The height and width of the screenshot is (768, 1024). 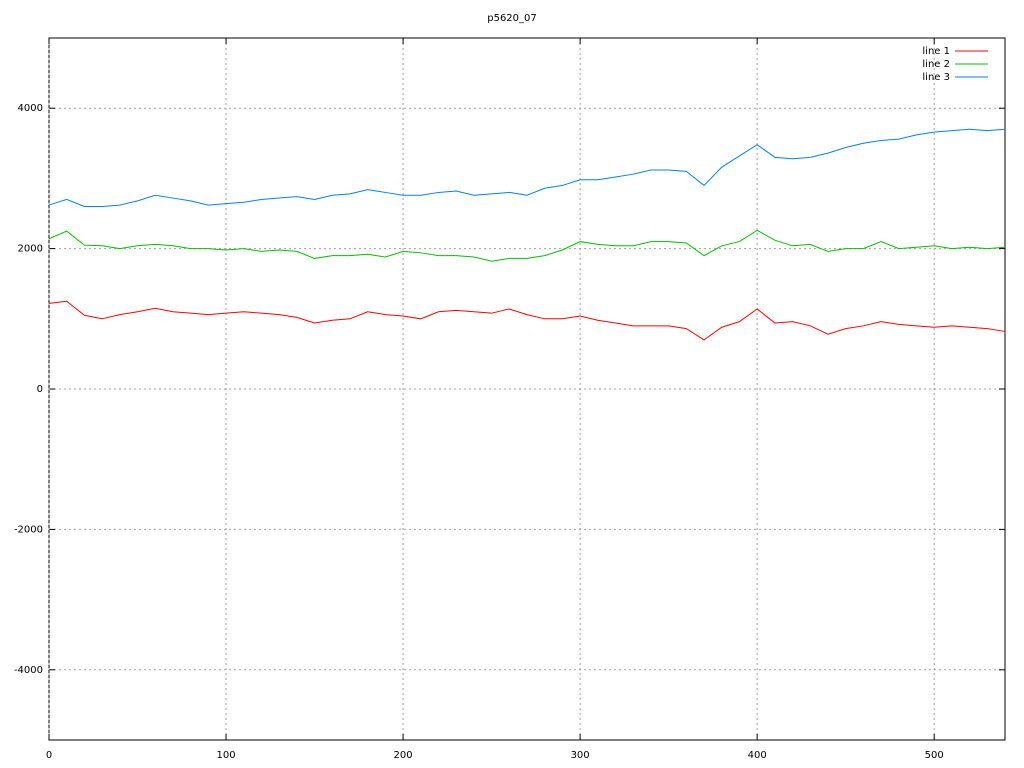 I want to click on y-tick-label: -2000, so click(x=28, y=529).